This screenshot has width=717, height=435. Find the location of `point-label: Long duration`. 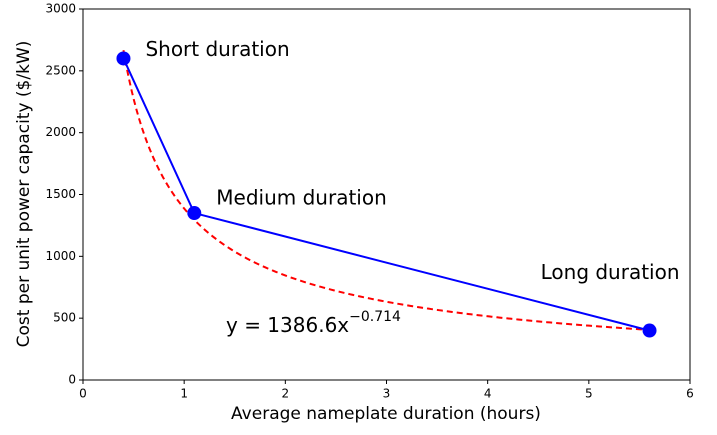

point-label: Long duration is located at coordinates (610, 272).